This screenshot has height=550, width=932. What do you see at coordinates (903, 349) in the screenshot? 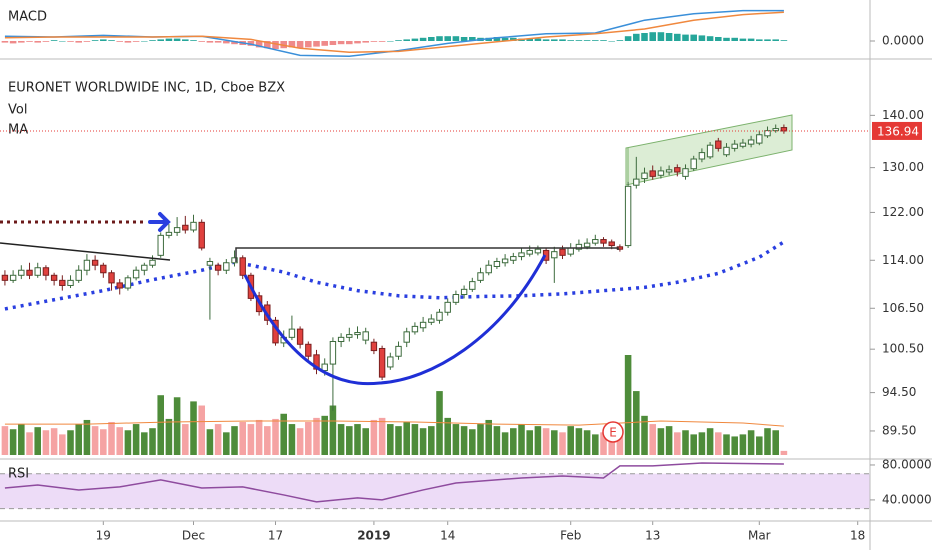
I see `y-tick-label: 100.50` at bounding box center [903, 349].